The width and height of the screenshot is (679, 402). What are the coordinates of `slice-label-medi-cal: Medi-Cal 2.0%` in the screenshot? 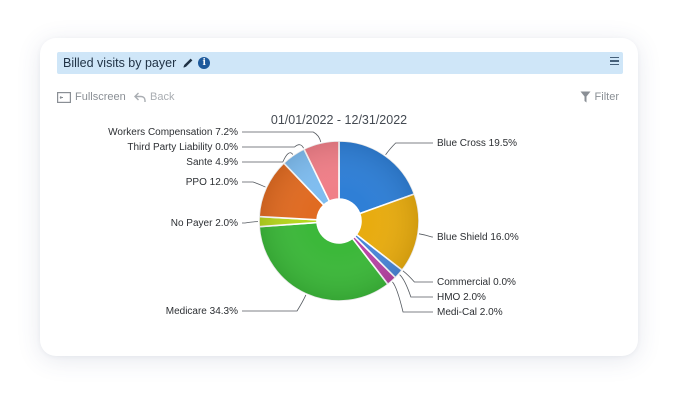 It's located at (470, 312).